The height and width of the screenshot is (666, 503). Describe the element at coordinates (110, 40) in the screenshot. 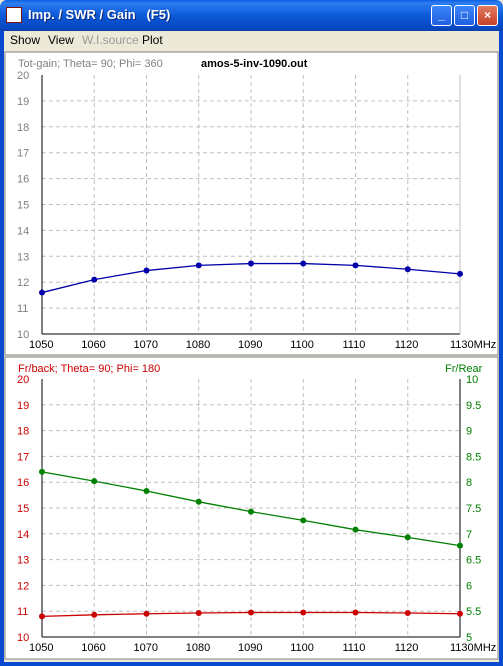

I see `menu-wi-source: W.I.source` at that location.